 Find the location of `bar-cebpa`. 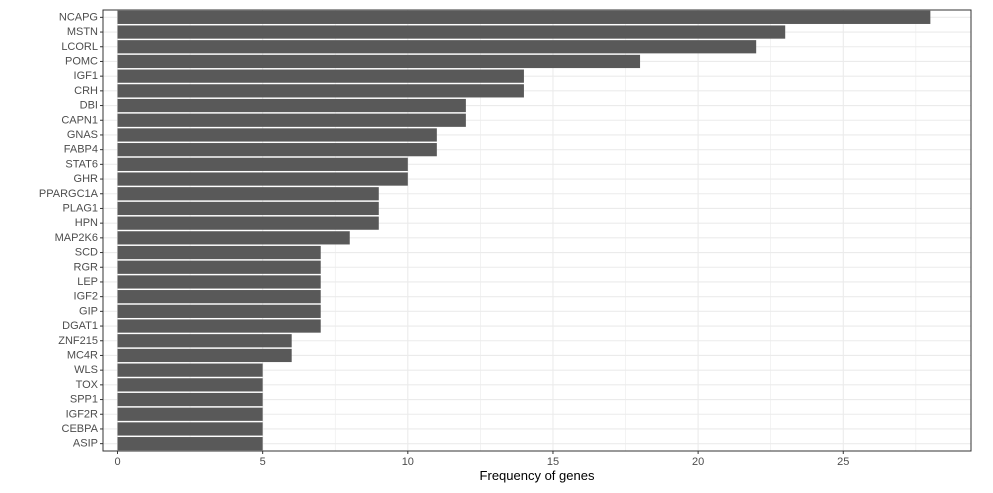

bar-cebpa is located at coordinates (190, 429).